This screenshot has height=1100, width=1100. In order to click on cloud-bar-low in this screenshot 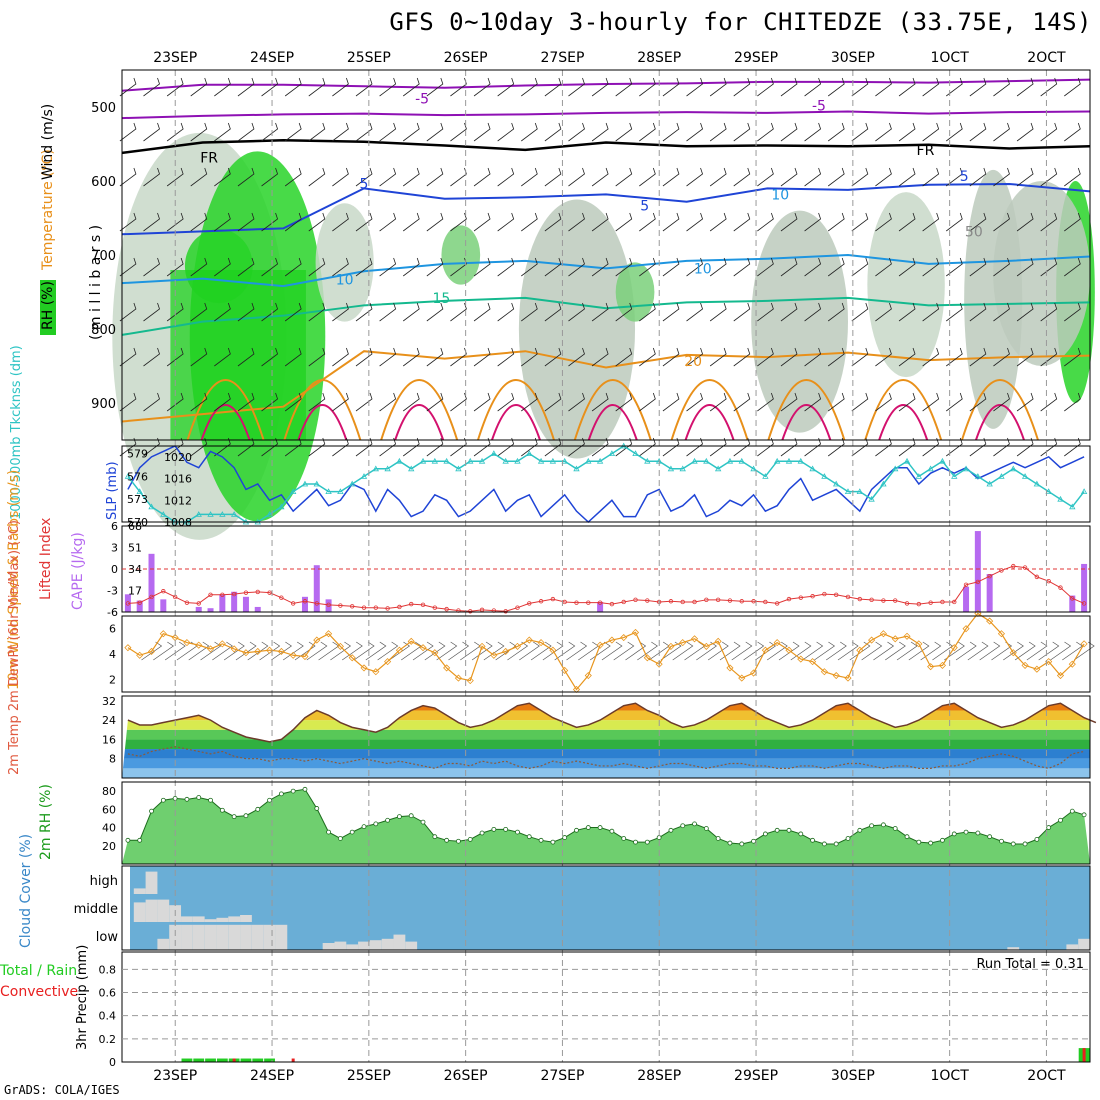, I will do `click(1084, 944)`.